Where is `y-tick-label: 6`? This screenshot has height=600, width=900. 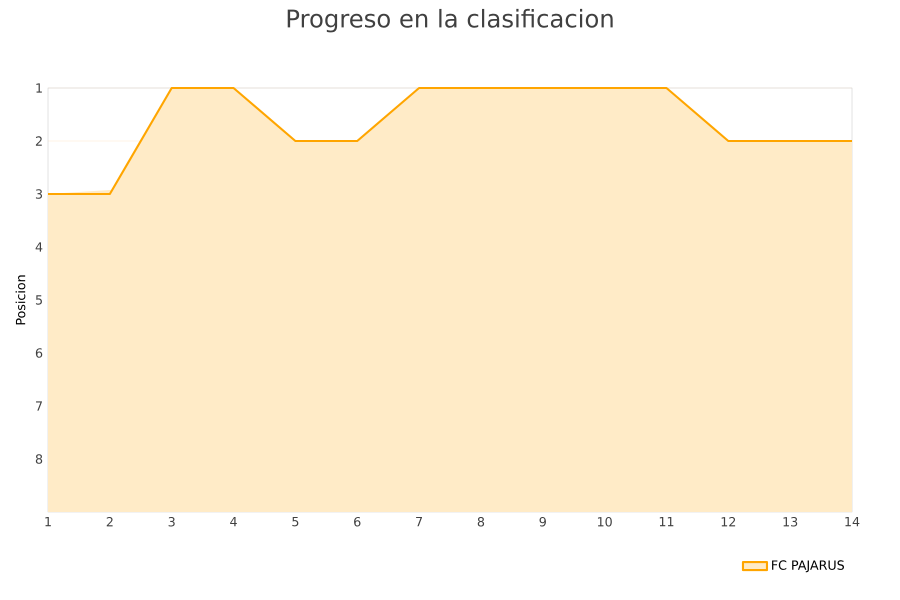 y-tick-label: 6 is located at coordinates (39, 353).